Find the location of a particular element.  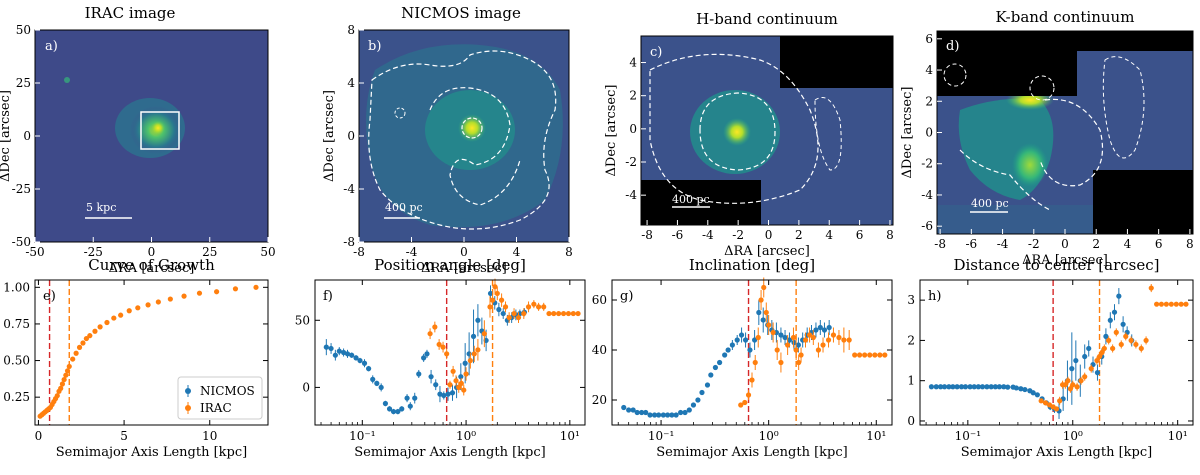

scalebar-d-label: 400 pc is located at coordinates (990, 203).